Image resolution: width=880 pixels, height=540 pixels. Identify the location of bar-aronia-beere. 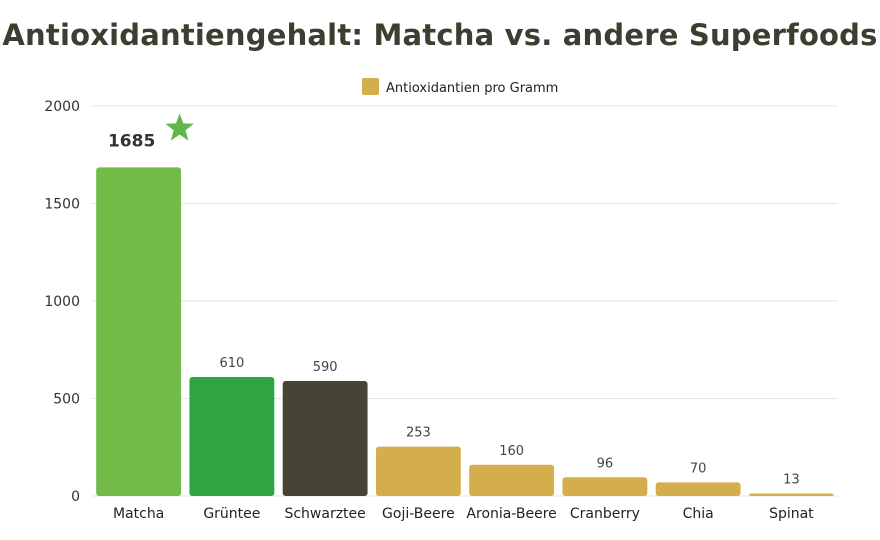
(512, 480).